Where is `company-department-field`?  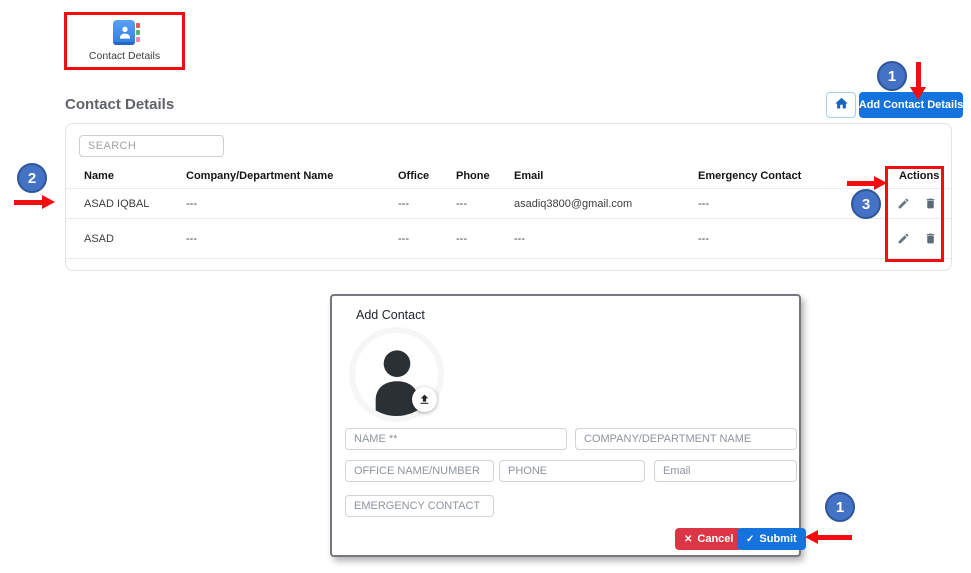
company-department-field is located at coordinates (686, 439).